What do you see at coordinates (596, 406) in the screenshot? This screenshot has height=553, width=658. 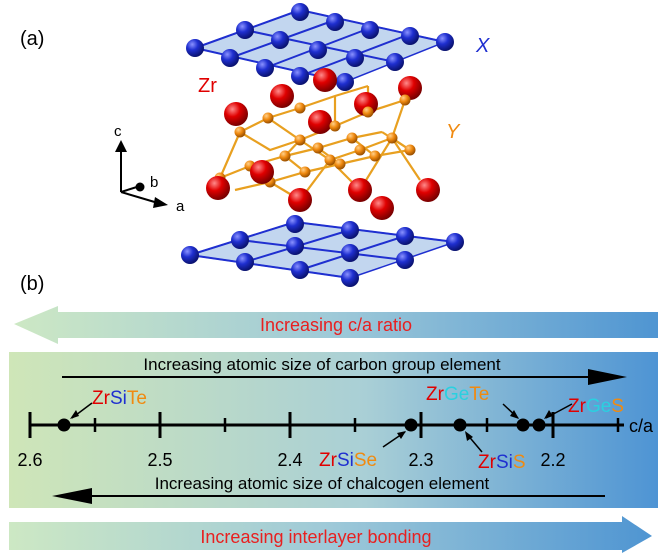 I see `compound-label-zrges: ZrGeS` at bounding box center [596, 406].